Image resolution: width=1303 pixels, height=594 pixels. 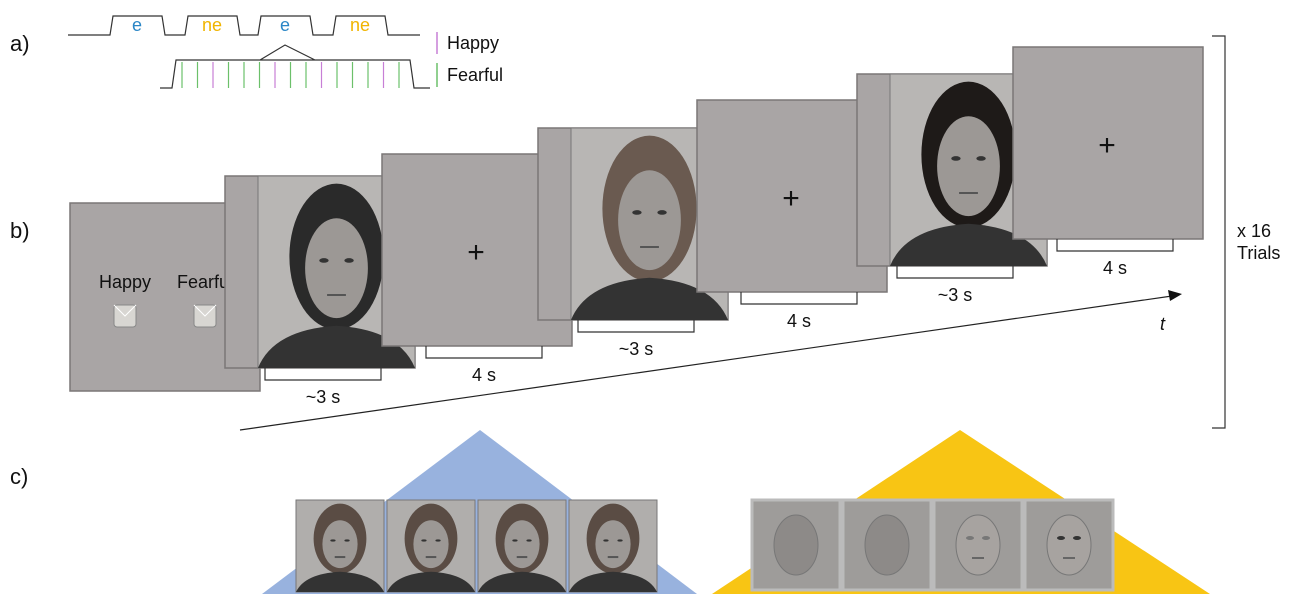 What do you see at coordinates (1258, 253) in the screenshot?
I see `repeat-unit: Trials` at bounding box center [1258, 253].